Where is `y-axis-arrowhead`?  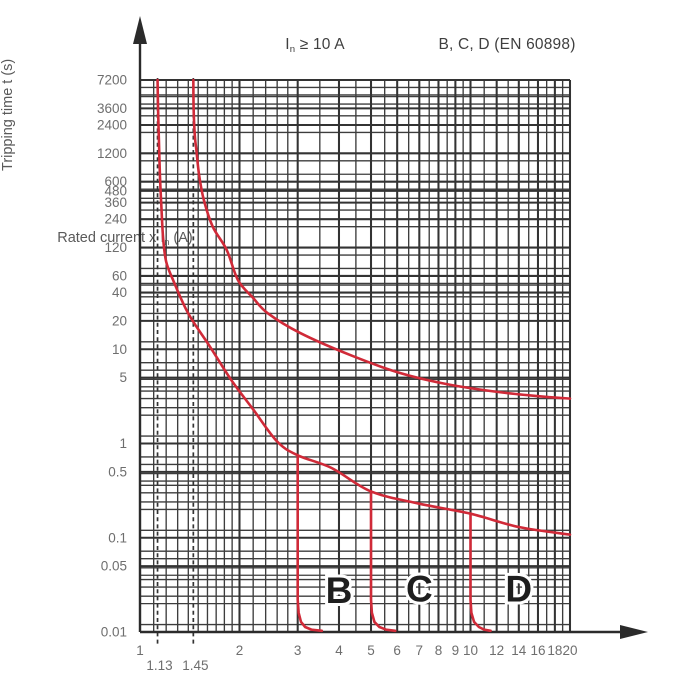
y-axis-arrowhead is located at coordinates (140, 30).